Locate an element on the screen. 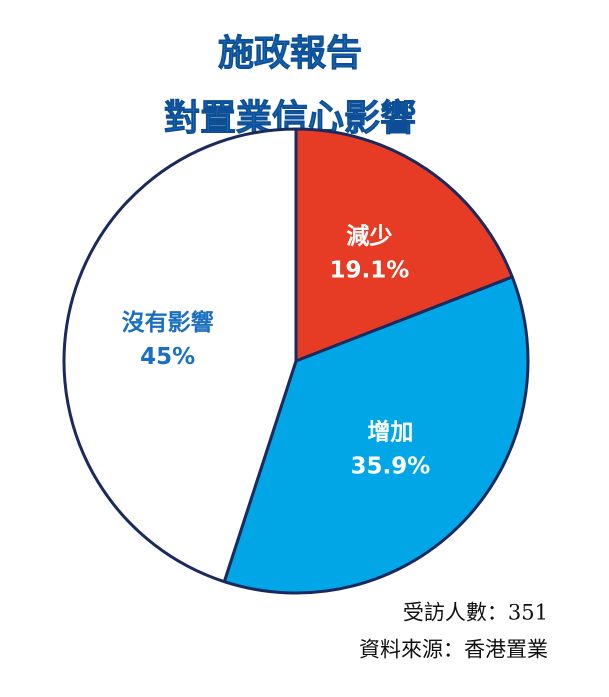 The width and height of the screenshot is (609, 697). chart-subtitle: 對置業信心影響 is located at coordinates (290, 118).